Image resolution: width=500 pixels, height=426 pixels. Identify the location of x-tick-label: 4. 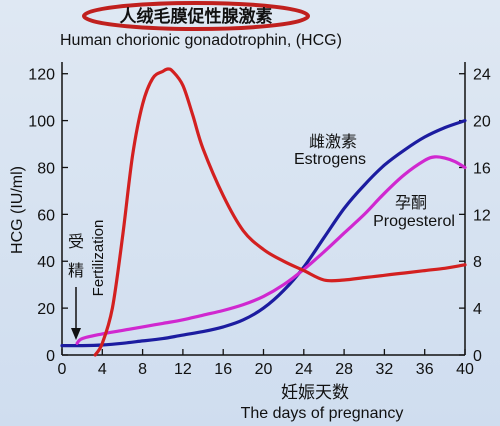
(102, 369).